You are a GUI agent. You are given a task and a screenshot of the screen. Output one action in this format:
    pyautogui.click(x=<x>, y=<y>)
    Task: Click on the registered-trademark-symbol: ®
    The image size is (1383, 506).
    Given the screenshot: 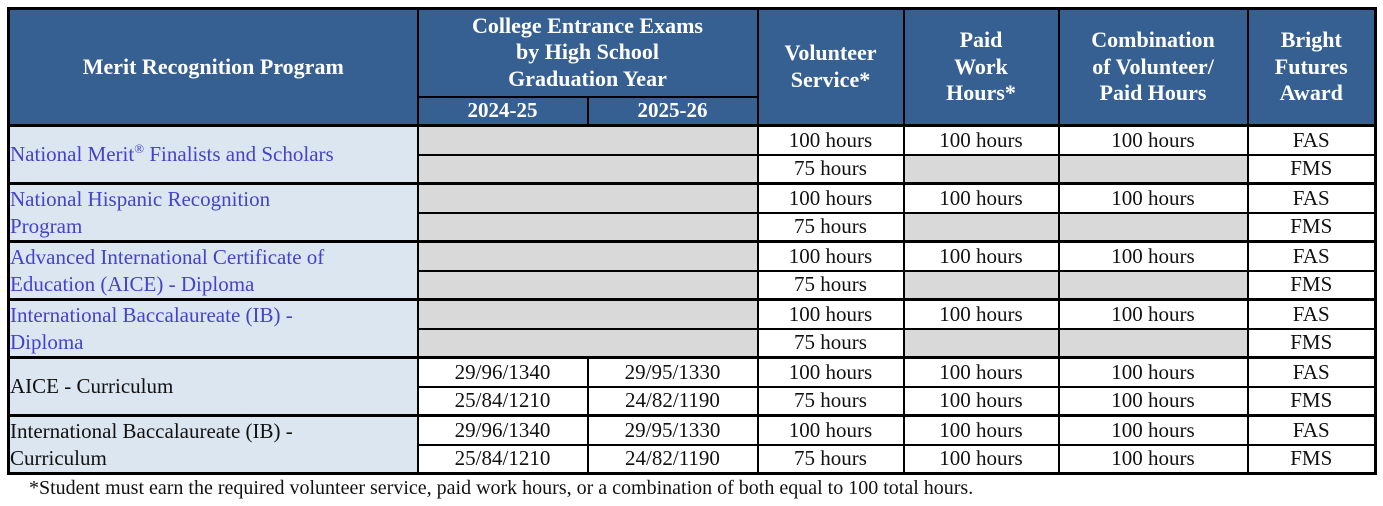 What is the action you would take?
    pyautogui.click(x=139, y=149)
    